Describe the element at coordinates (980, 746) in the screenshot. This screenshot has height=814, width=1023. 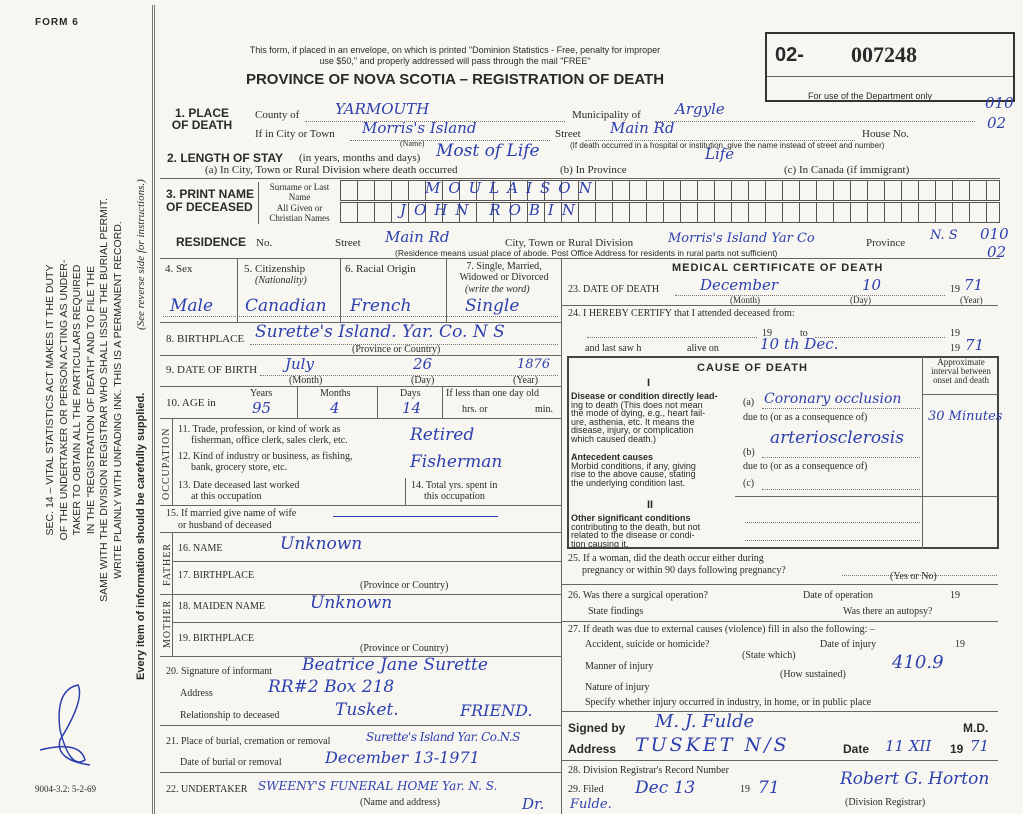
I see `signature-year: 71` at that location.